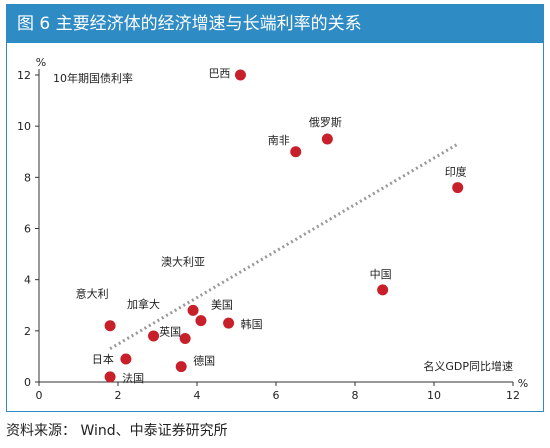  What do you see at coordinates (93, 78) in the screenshot?
I see `y-axis-title: 10年期国债利率` at bounding box center [93, 78].